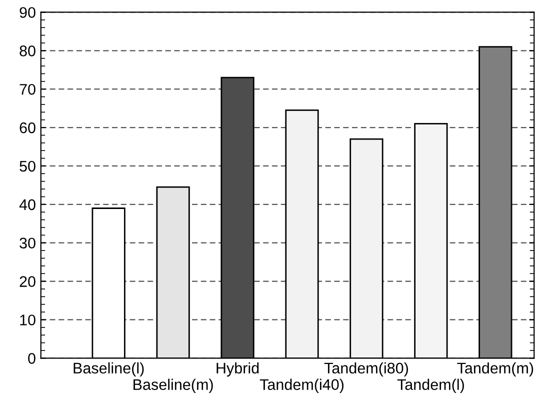  What do you see at coordinates (28, 12) in the screenshot?
I see `y-tick-label: 90` at bounding box center [28, 12].